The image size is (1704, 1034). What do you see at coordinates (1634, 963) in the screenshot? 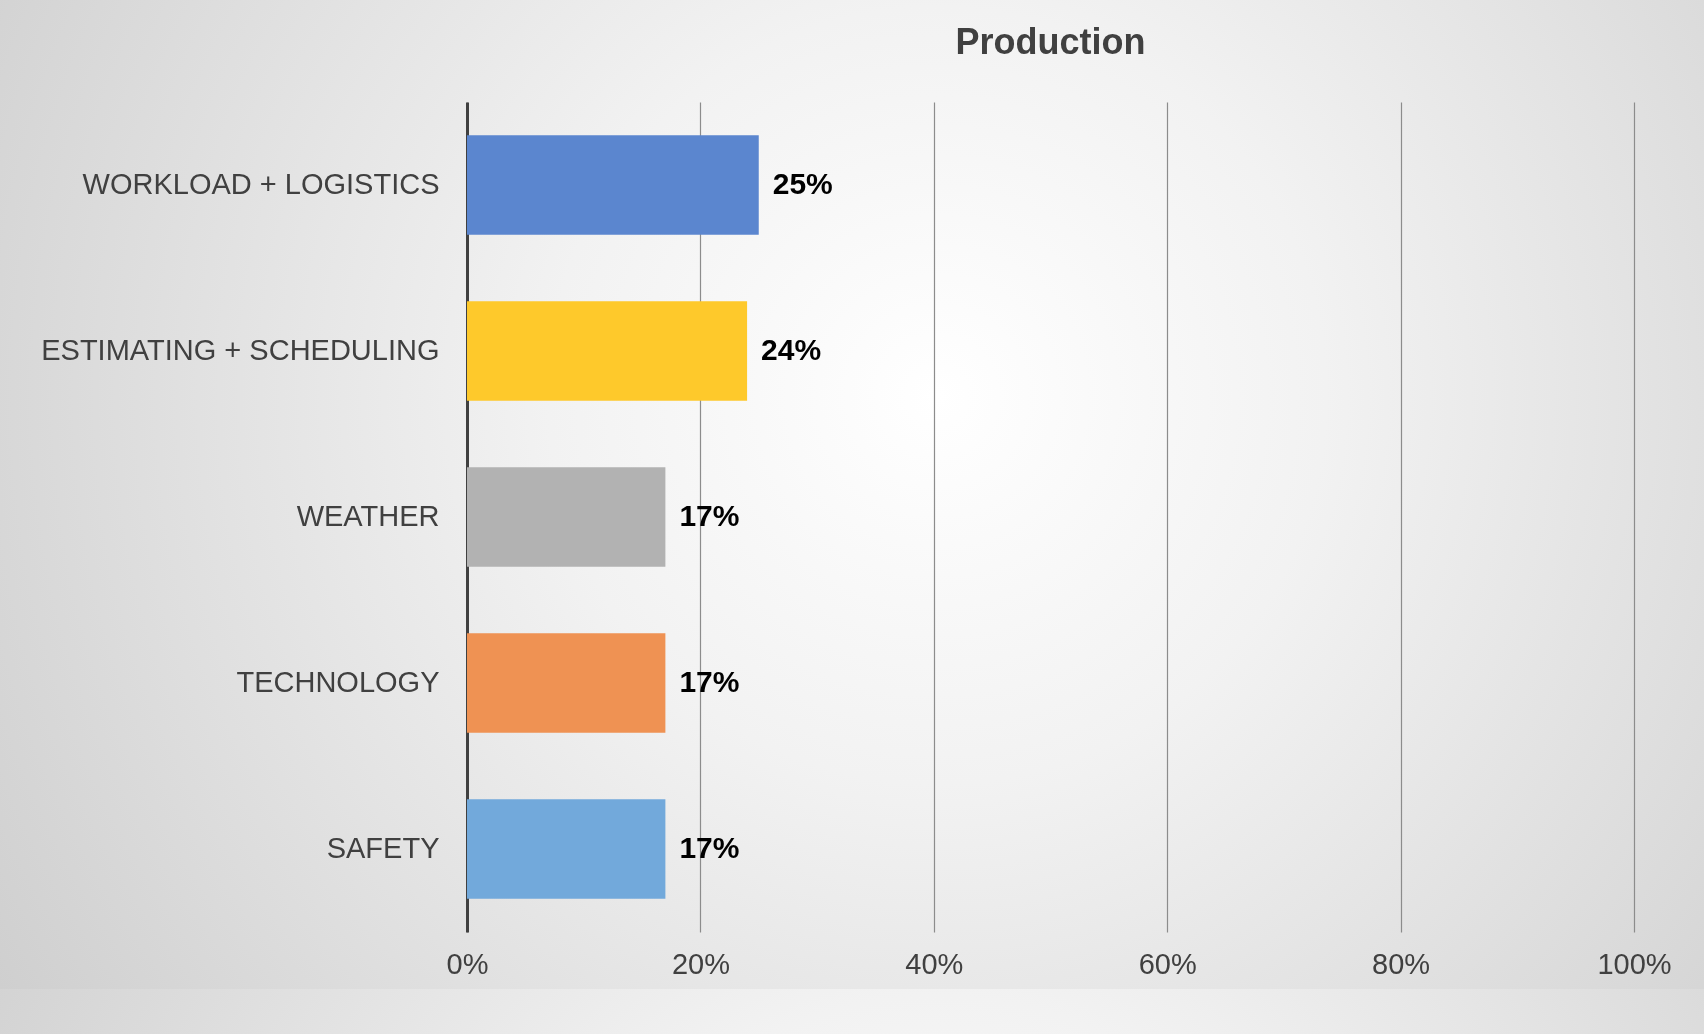
I see `x-tick-label: 100%` at bounding box center [1634, 963].